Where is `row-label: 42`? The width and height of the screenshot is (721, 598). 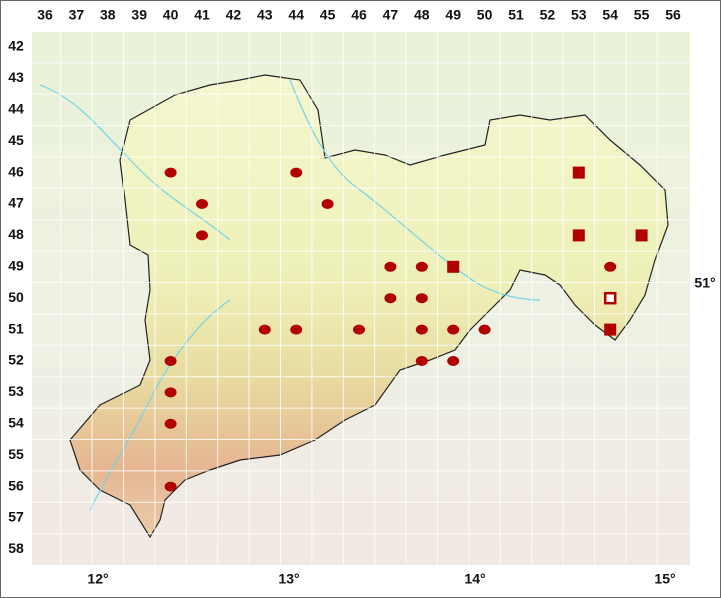 row-label: 42 is located at coordinates (16, 46).